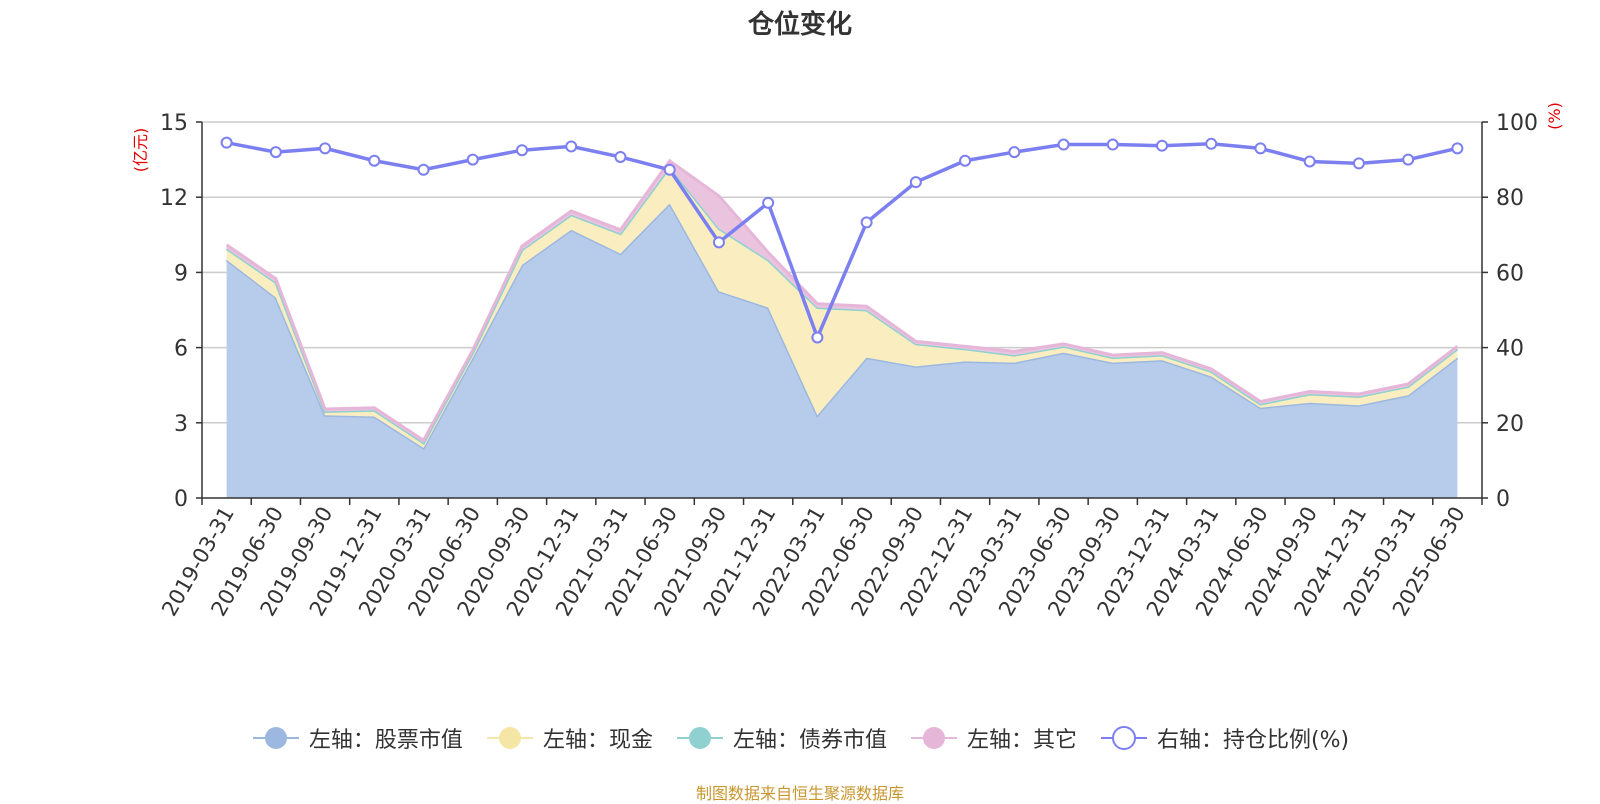  I want to click on left-axis-tick-label: 9, so click(181, 273).